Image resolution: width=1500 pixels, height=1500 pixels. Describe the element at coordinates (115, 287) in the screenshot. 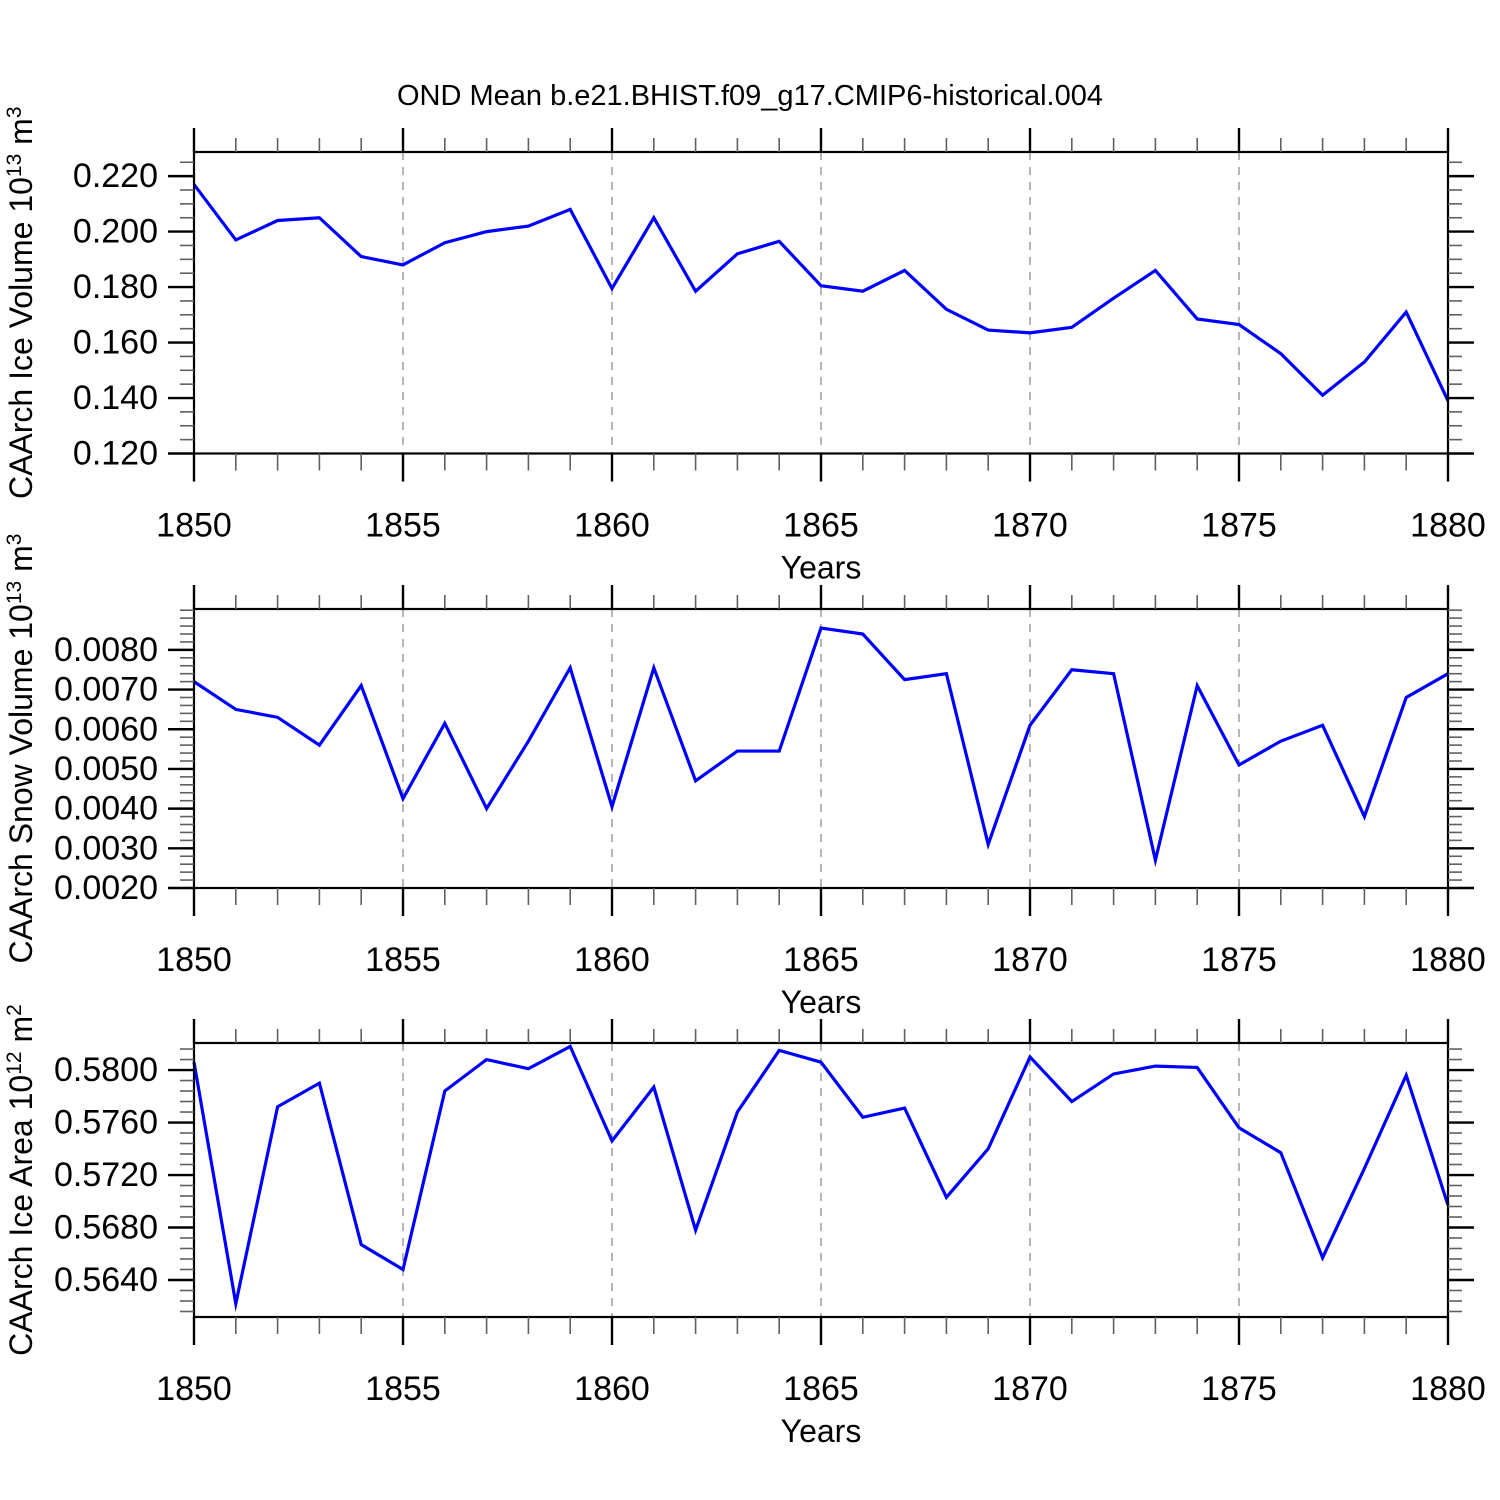

I see `y-tick-label: 0.180` at that location.